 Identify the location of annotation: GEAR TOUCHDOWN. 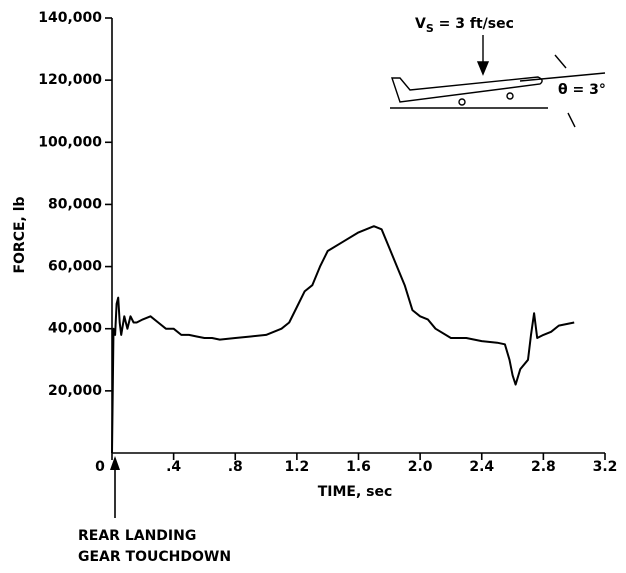
(154, 557).